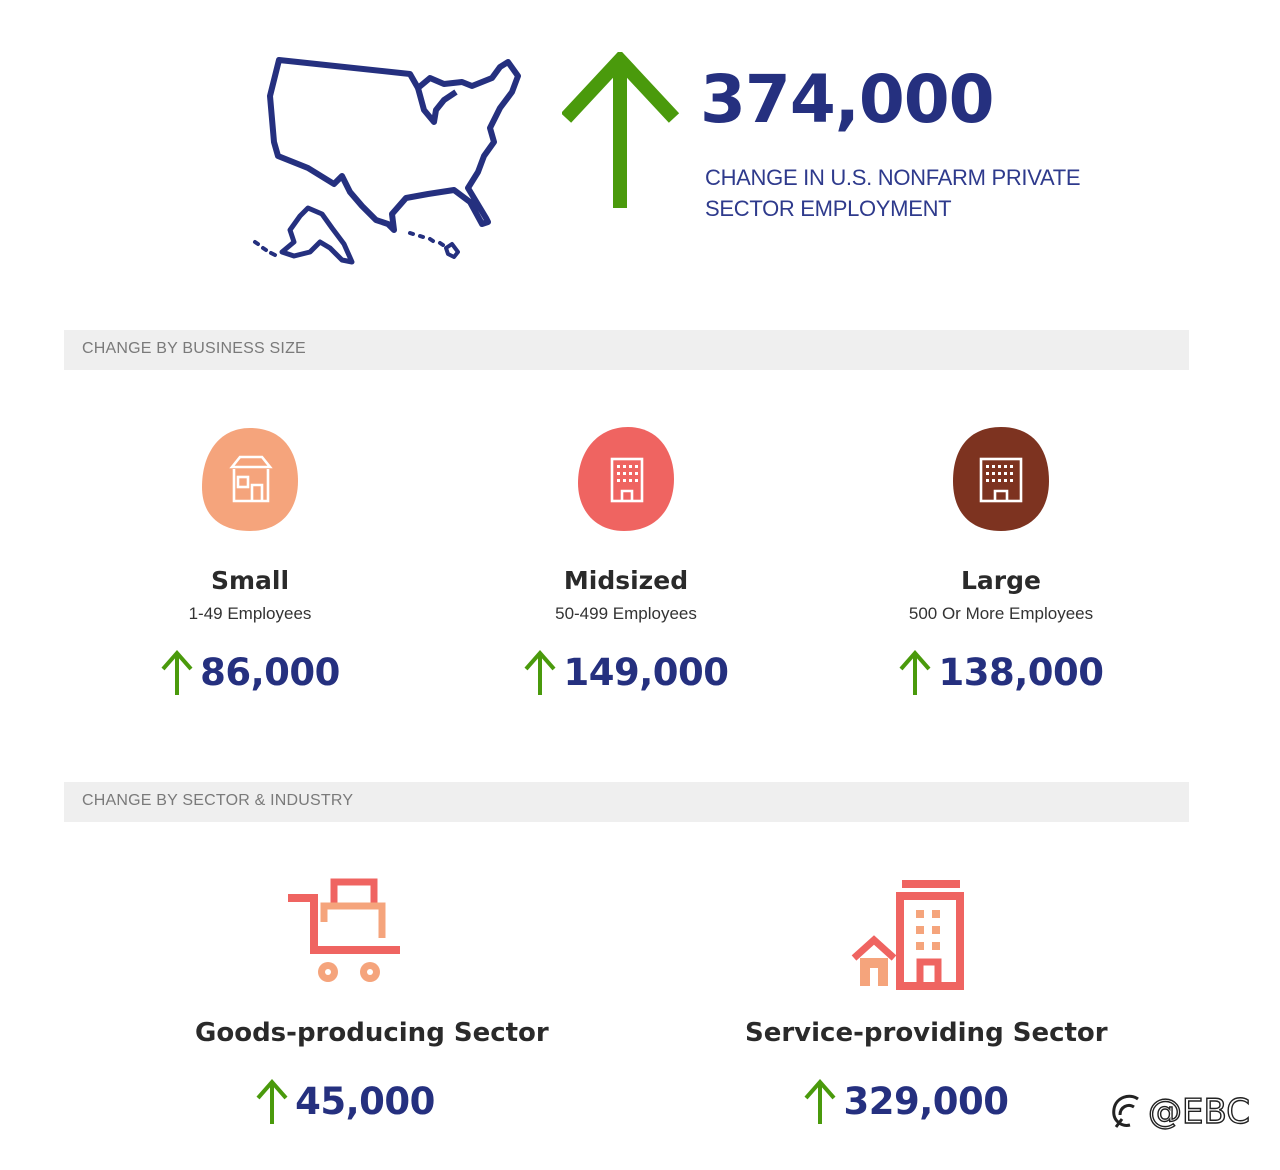 This screenshot has width=1280, height=1170. I want to click on hero-caption-line-1: CHANGE IN U.S. NONFARM PRIVATE, so click(893, 177).